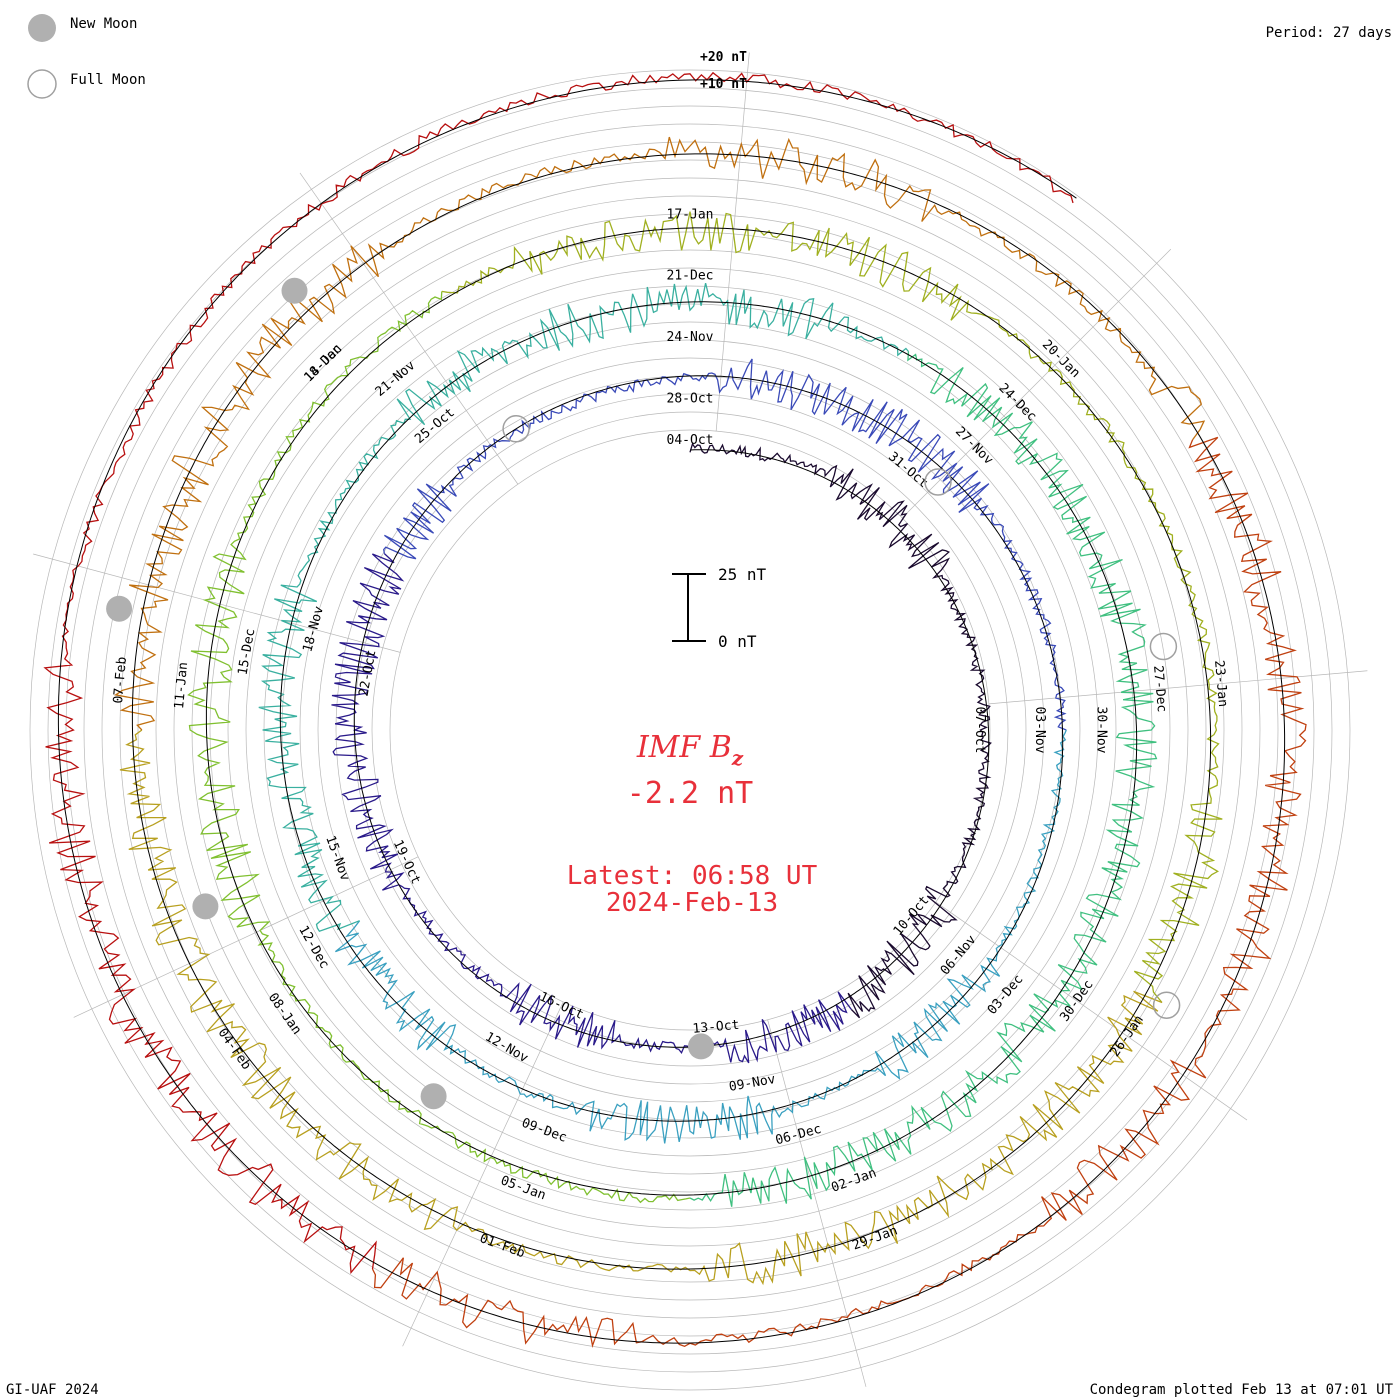 This screenshot has height=1400, width=1400. What do you see at coordinates (1329, 33) in the screenshot?
I see `period-label: Period: 27 days` at bounding box center [1329, 33].